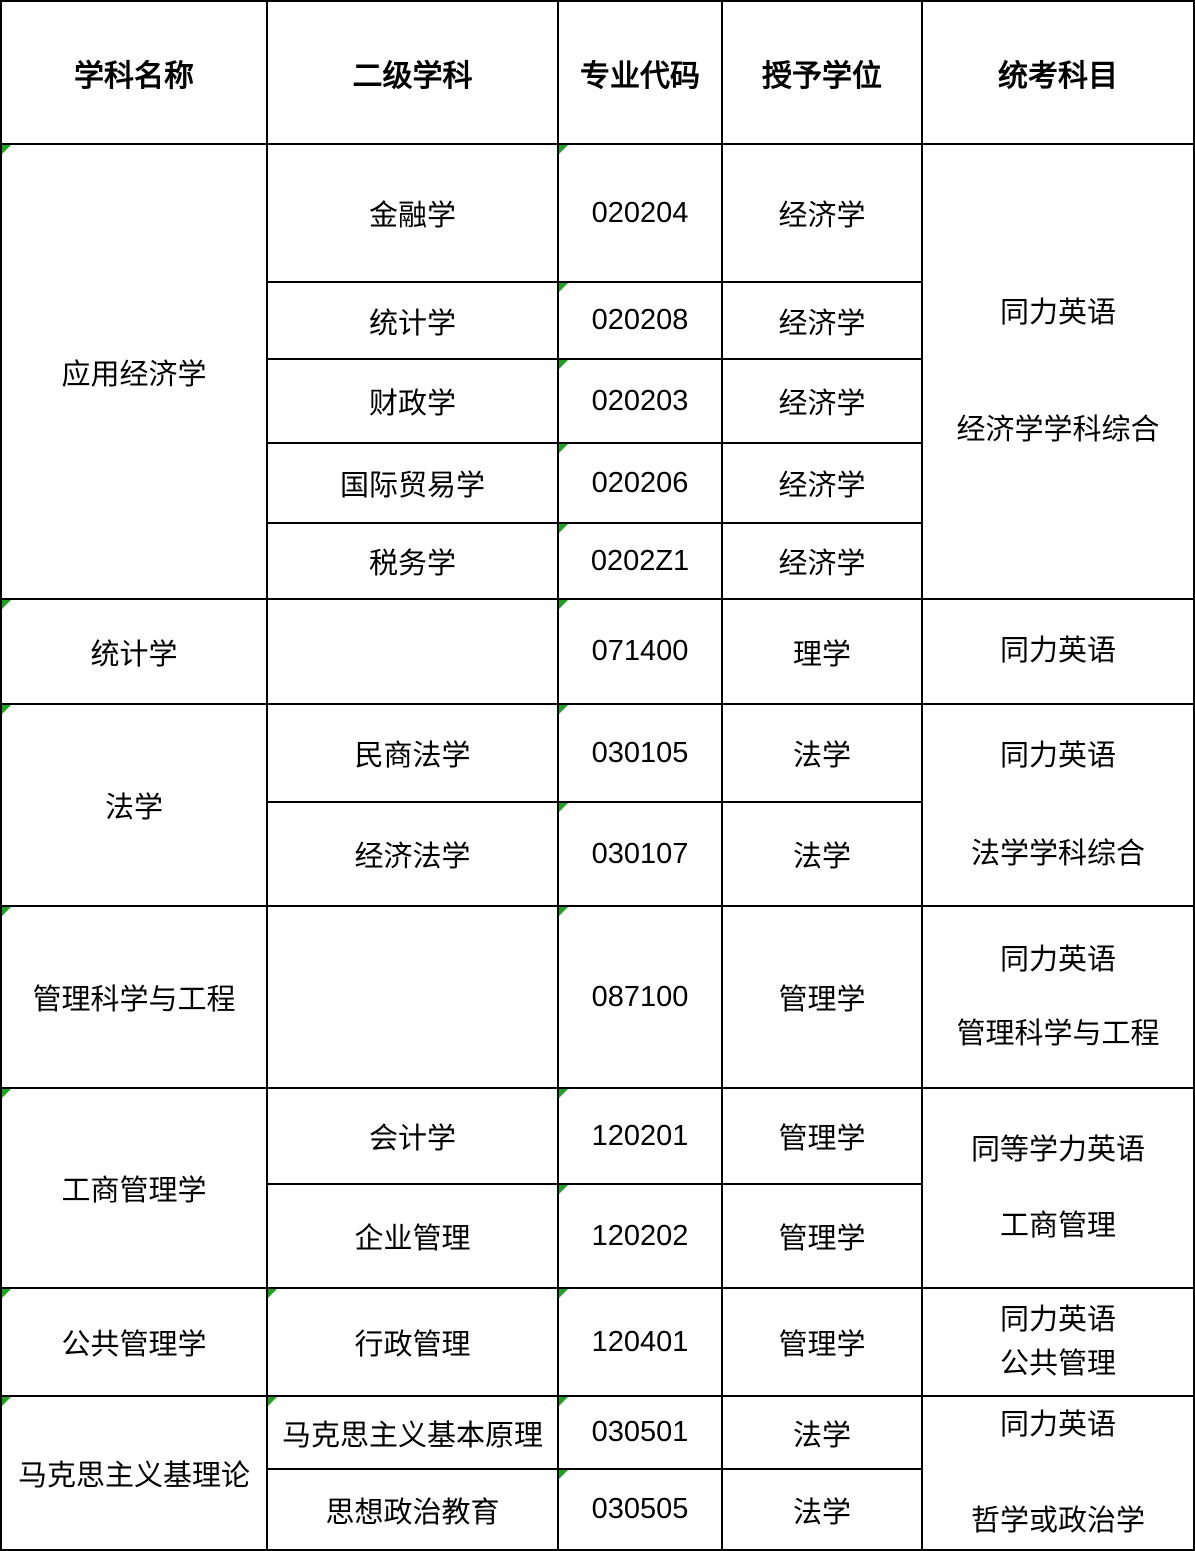 The image size is (1195, 1551). I want to click on sub-discipline-cell: 马克思主义基本原理, so click(412, 1432).